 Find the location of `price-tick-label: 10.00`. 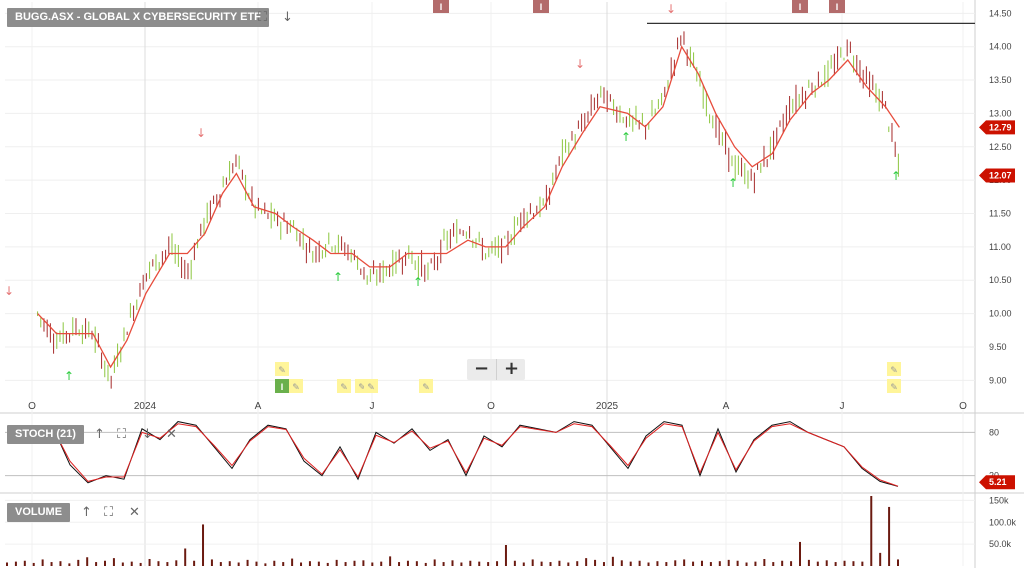

price-tick-label: 10.00 is located at coordinates (1000, 314).